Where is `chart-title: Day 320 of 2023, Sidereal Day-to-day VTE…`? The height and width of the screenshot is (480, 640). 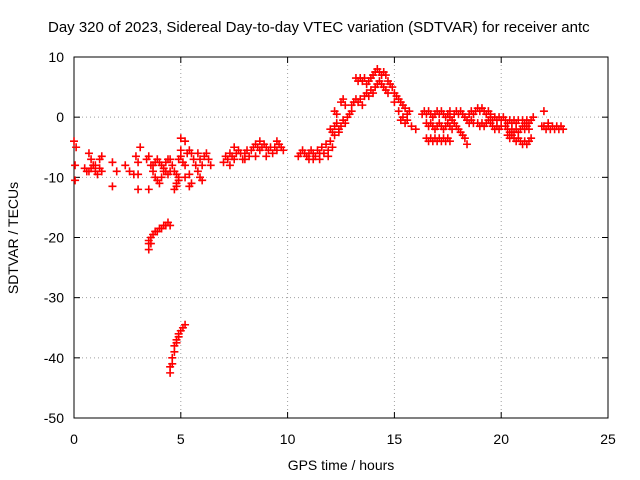
chart-title: Day 320 of 2023, Sidereal Day-to-day VTE… is located at coordinates (319, 27).